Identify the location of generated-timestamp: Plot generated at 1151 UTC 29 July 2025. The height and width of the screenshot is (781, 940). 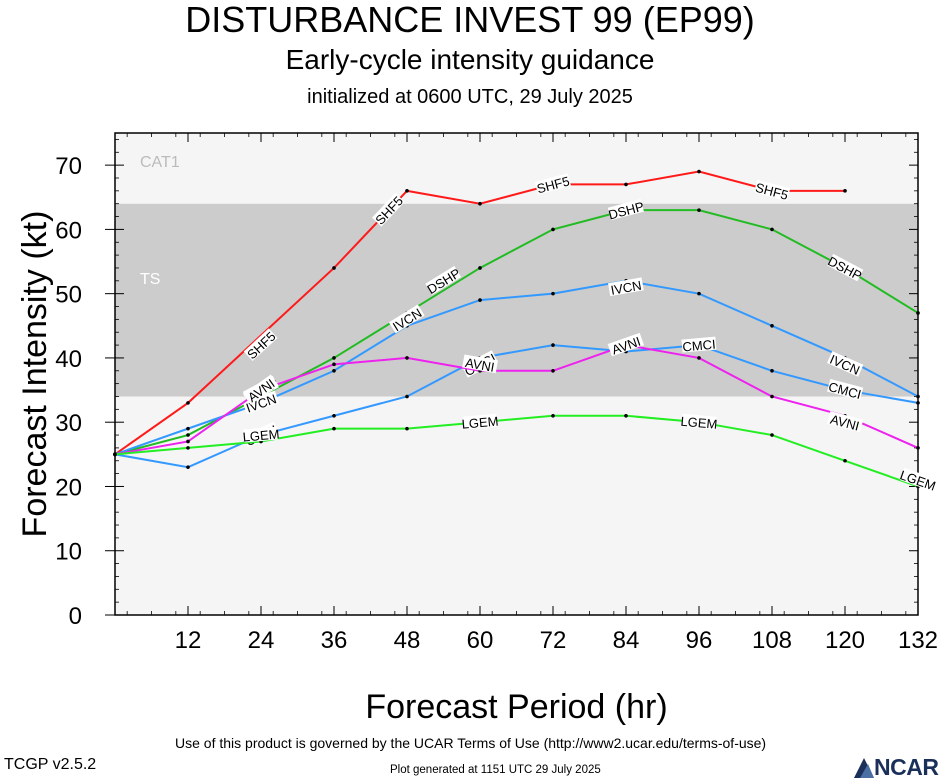
(495, 770).